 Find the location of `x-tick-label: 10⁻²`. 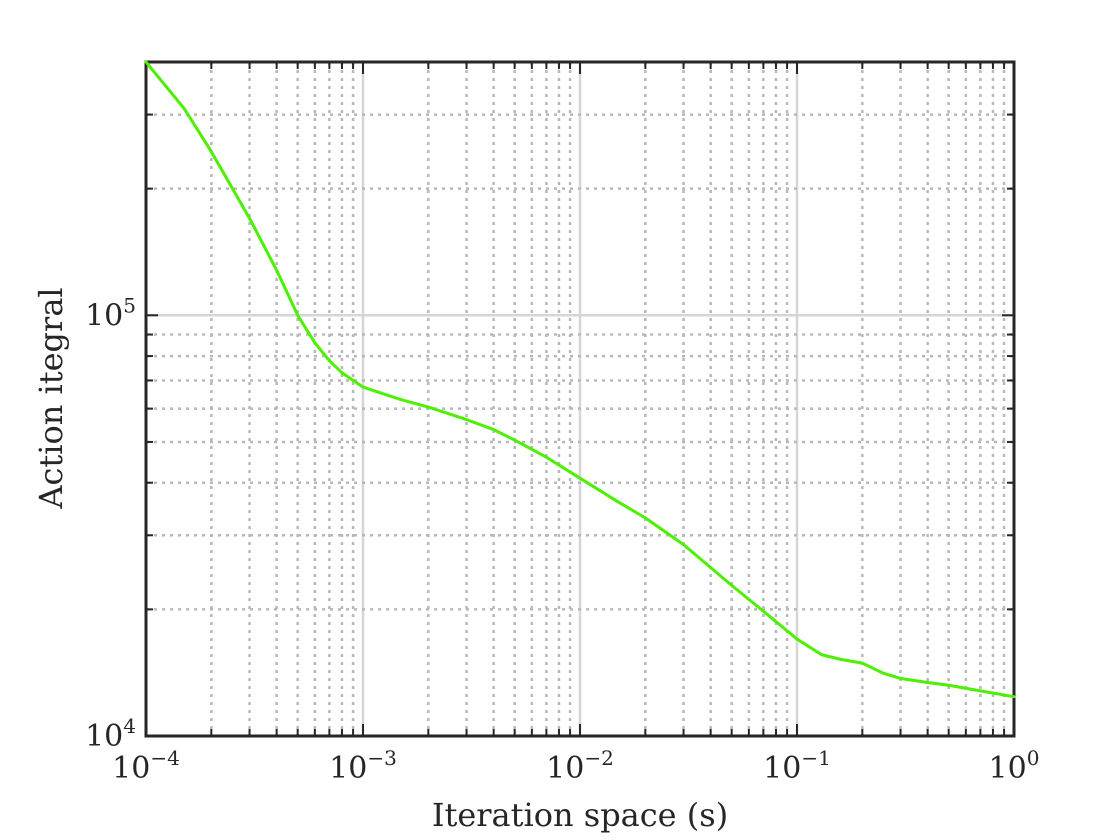

x-tick-label: 10⁻² is located at coordinates (580, 766).